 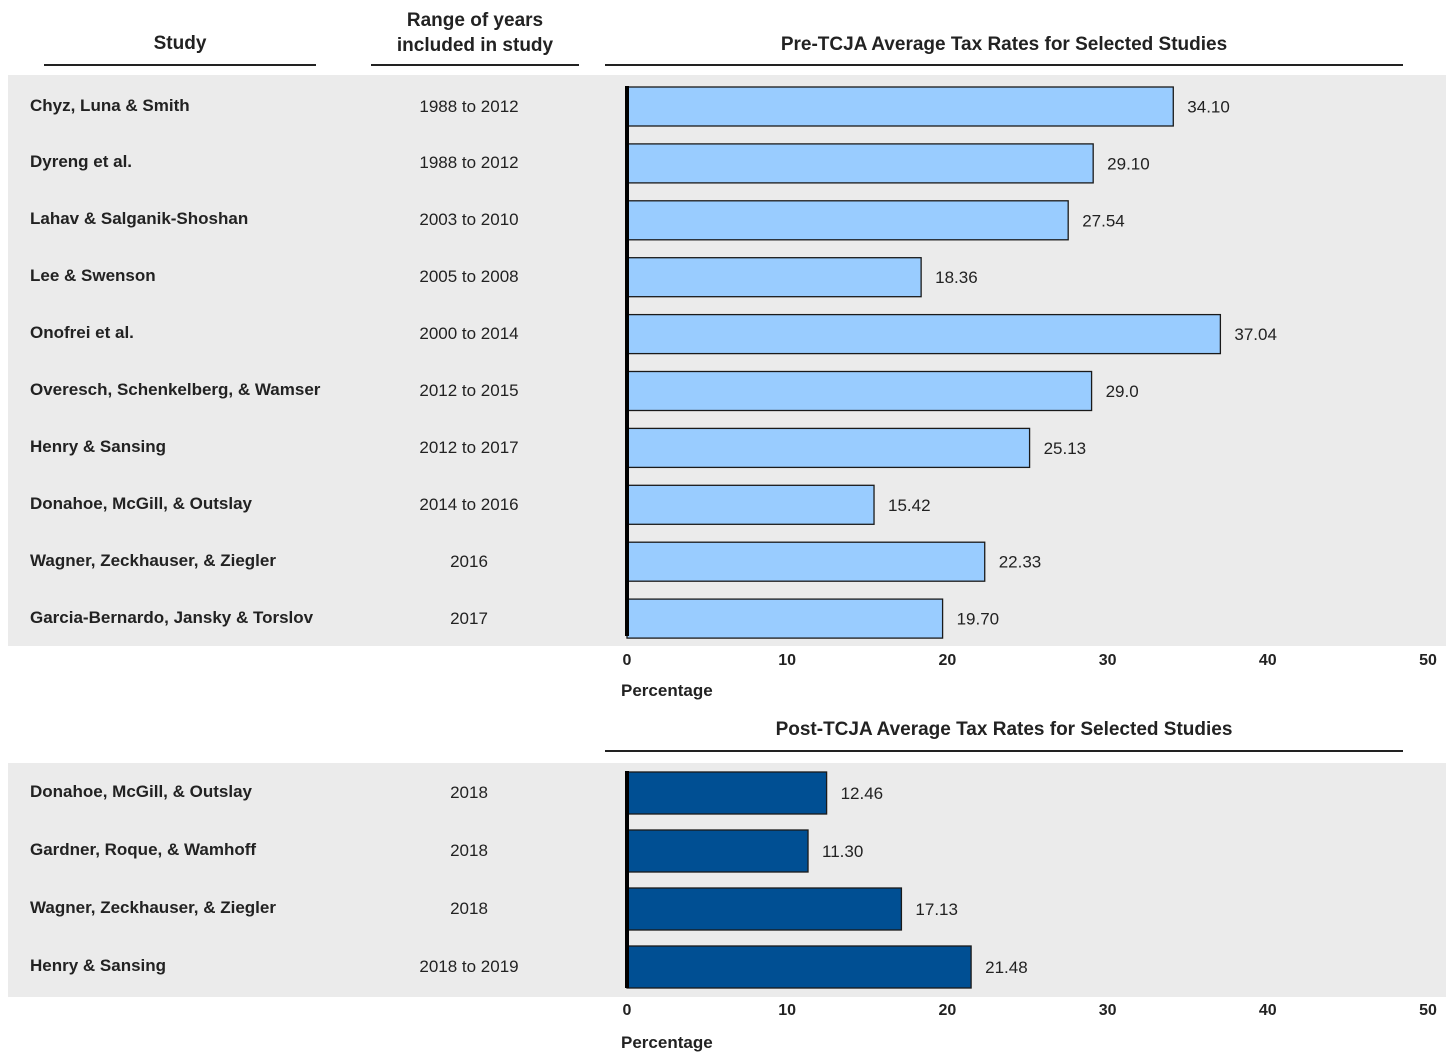 What do you see at coordinates (1255, 334) in the screenshot?
I see `bar-value-label: 37.04` at bounding box center [1255, 334].